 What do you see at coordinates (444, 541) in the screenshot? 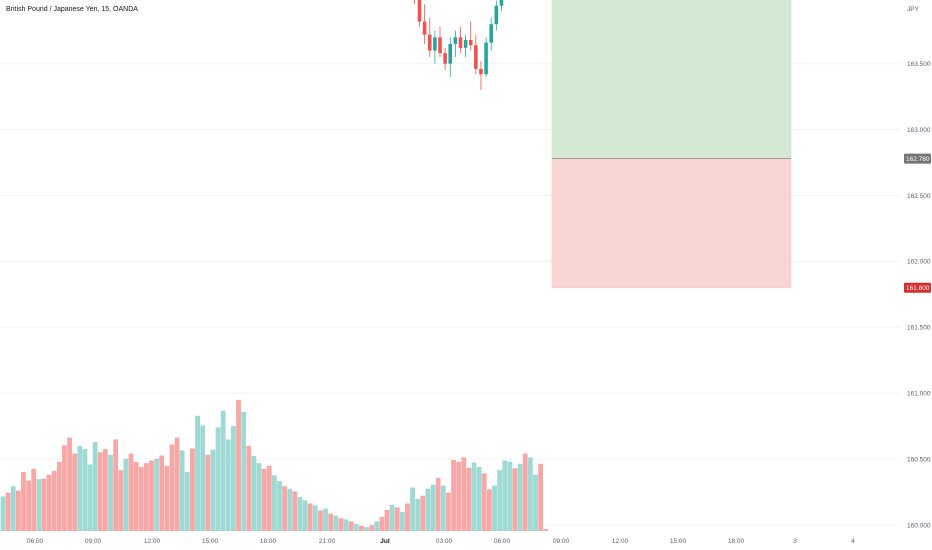
I see `time-tick-label: 03:00` at bounding box center [444, 541].